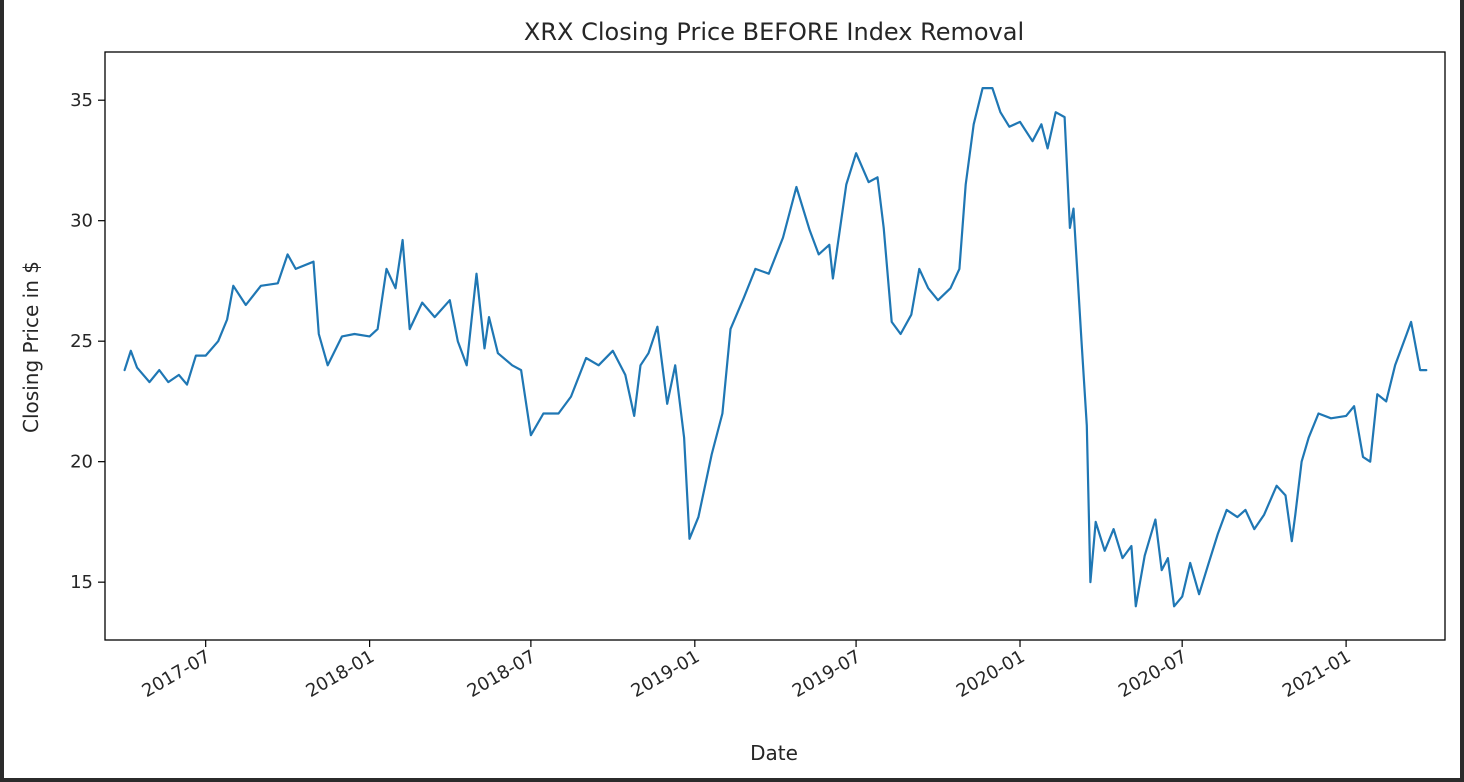  What do you see at coordinates (827, 674) in the screenshot?
I see `x-tick-label: 2019-07` at bounding box center [827, 674].